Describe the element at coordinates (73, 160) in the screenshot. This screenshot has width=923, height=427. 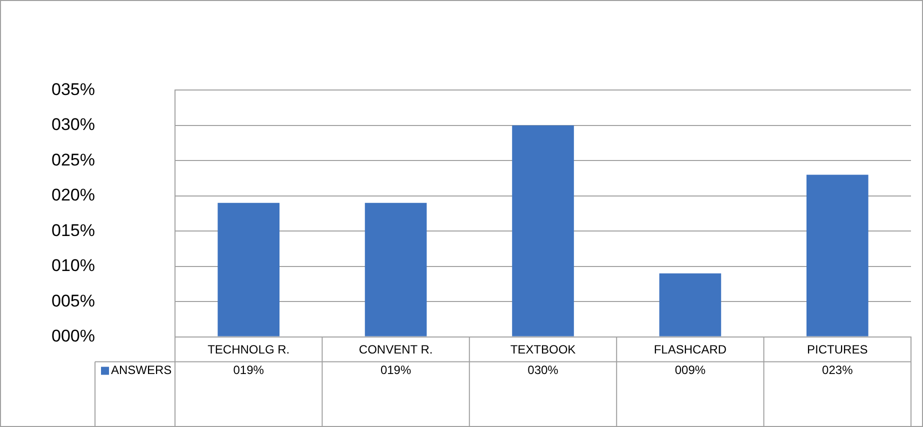
I see `y-tick-label: 025%` at that location.